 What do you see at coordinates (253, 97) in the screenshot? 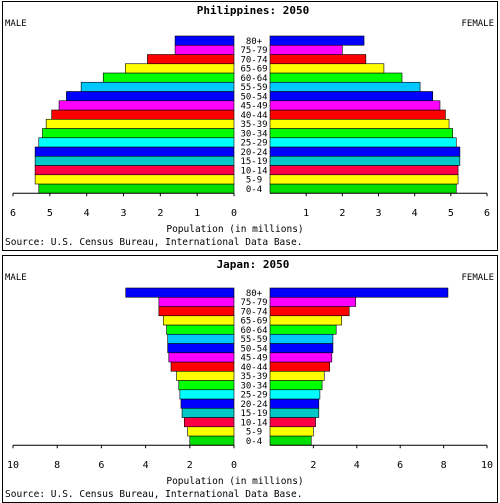
I see `age-group-label: 50-54` at bounding box center [253, 97].